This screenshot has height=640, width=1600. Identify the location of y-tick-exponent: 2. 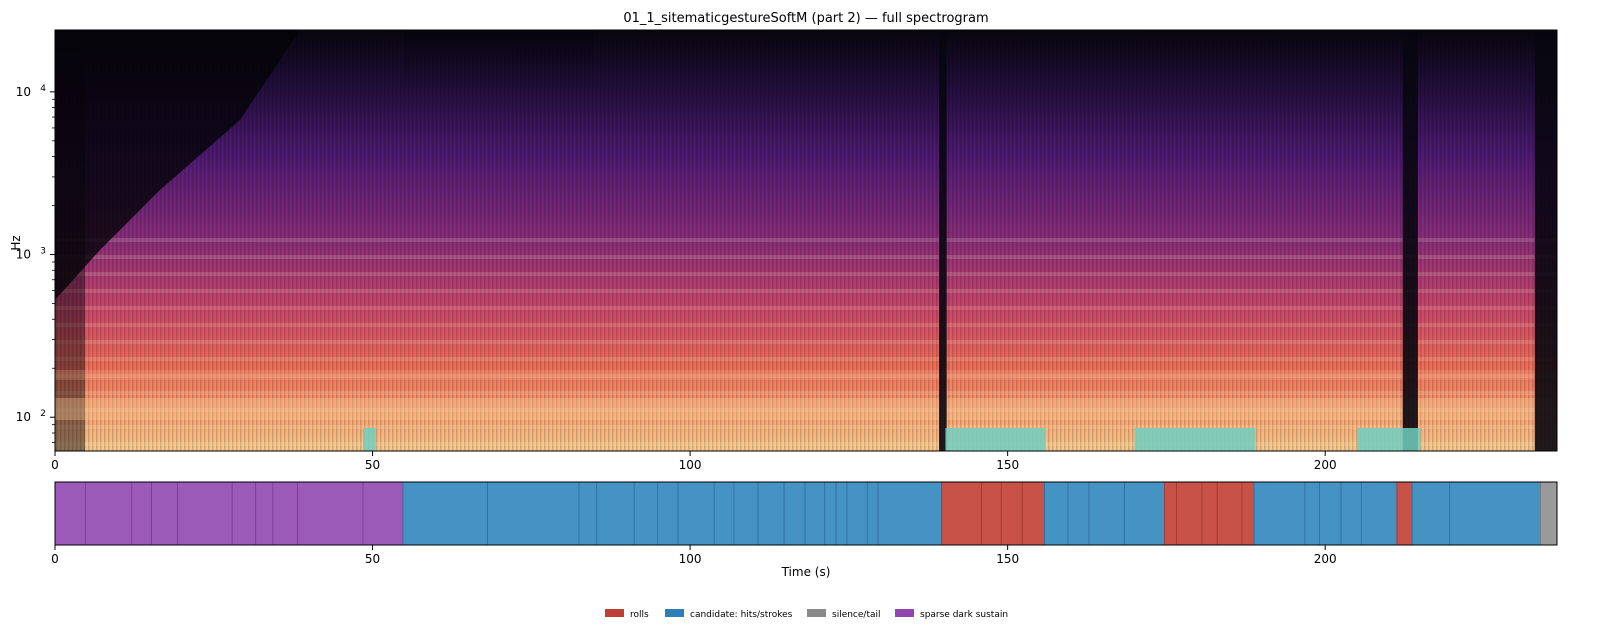
(43, 414).